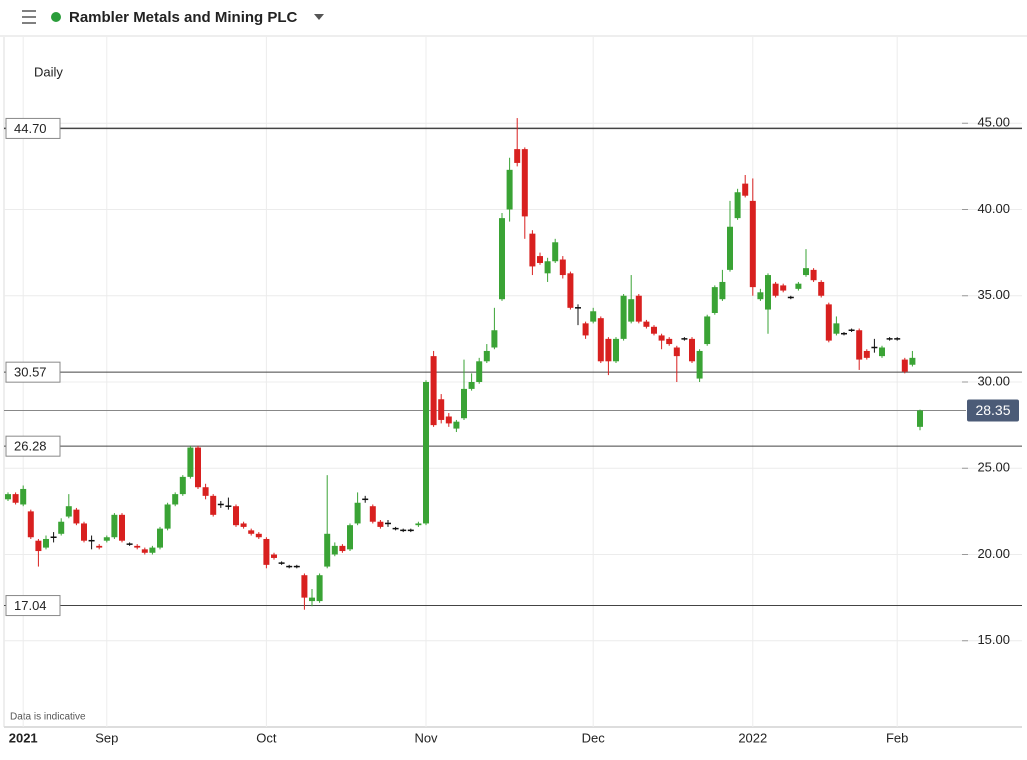 The height and width of the screenshot is (760, 1027). What do you see at coordinates (993, 639) in the screenshot?
I see `y-tick-label: 15.00` at bounding box center [993, 639].